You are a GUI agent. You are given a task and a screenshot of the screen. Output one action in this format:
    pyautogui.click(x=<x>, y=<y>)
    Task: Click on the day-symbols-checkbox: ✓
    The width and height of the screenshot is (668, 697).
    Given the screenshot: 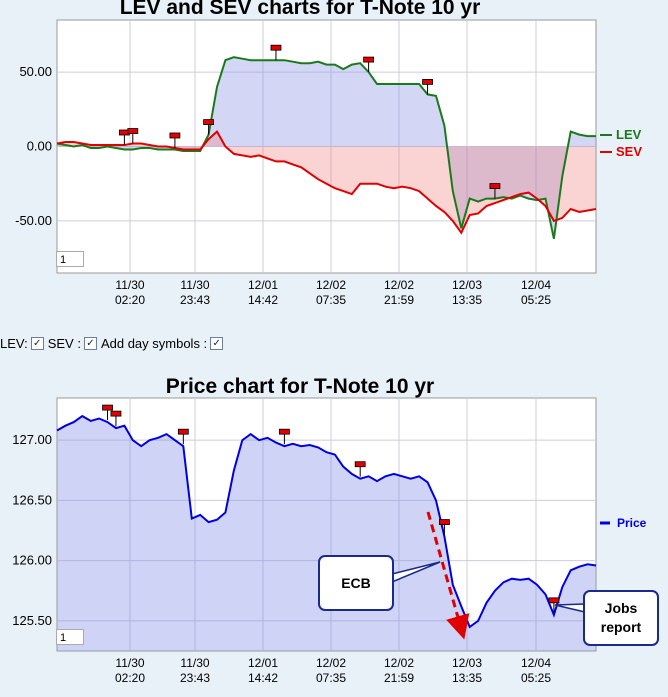 What is the action you would take?
    pyautogui.click(x=217, y=343)
    